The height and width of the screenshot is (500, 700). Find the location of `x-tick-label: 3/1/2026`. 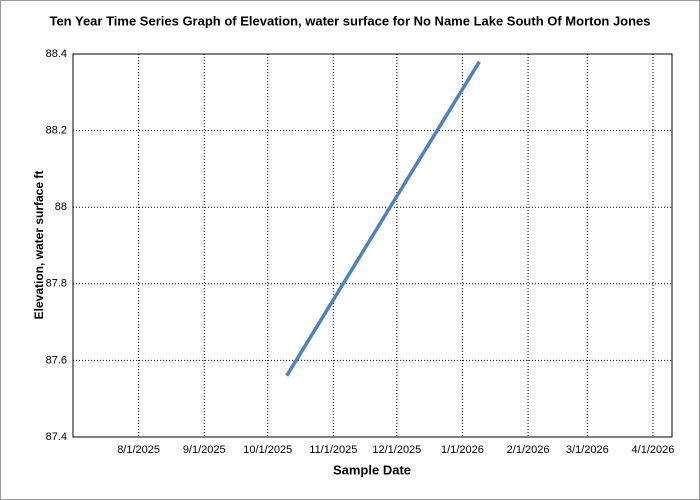

x-tick-label: 3/1/2026 is located at coordinates (587, 450).